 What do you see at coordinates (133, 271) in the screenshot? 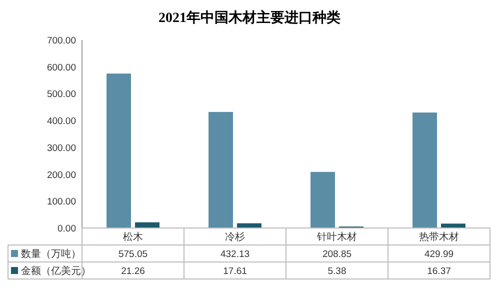
I see `data-label: 21.26` at bounding box center [133, 271].